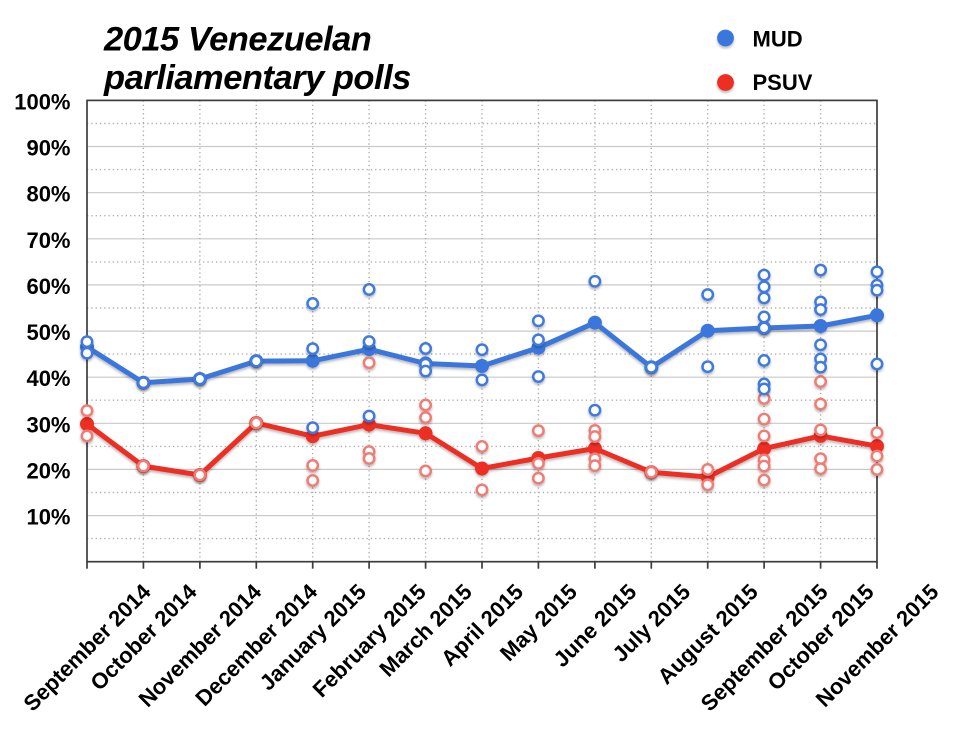  I want to click on svg-text: 2015 Venezuelan, so click(237, 40).